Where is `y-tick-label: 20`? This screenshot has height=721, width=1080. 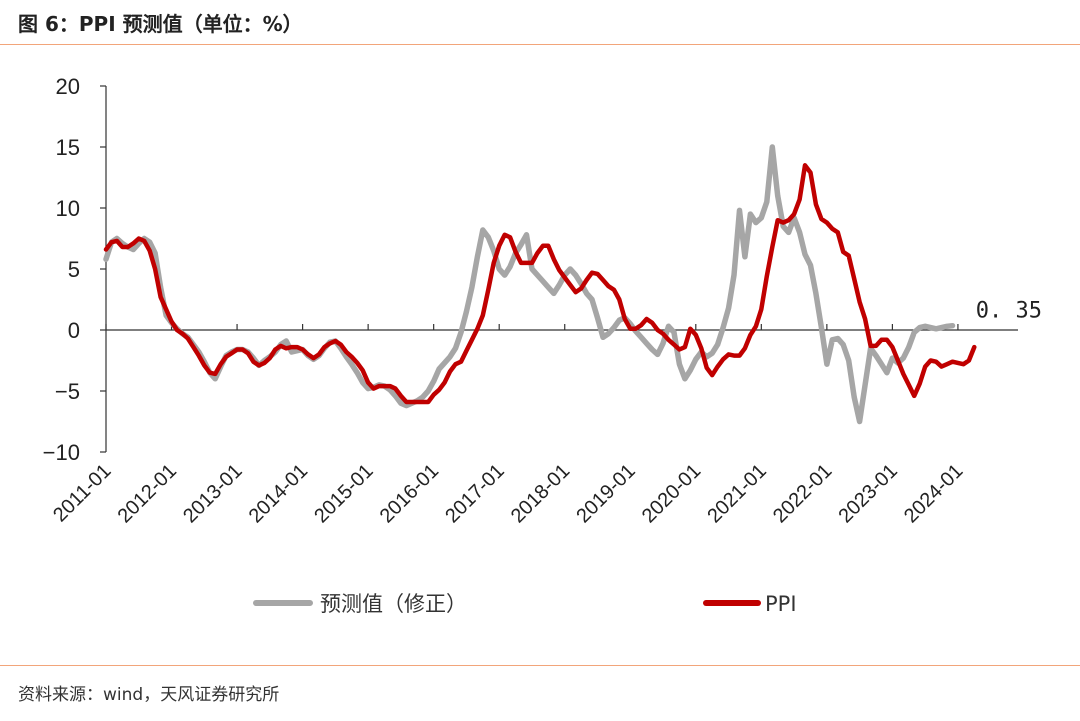 y-tick-label: 20 is located at coordinates (68, 86).